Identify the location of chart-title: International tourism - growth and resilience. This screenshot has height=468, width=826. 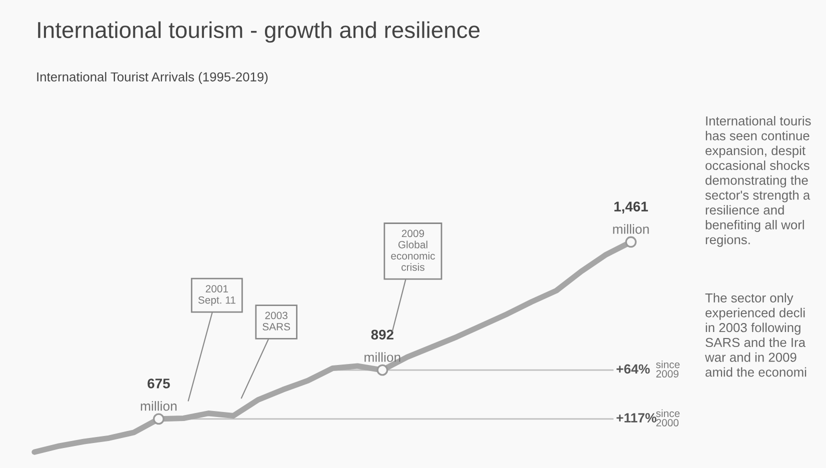
(259, 32).